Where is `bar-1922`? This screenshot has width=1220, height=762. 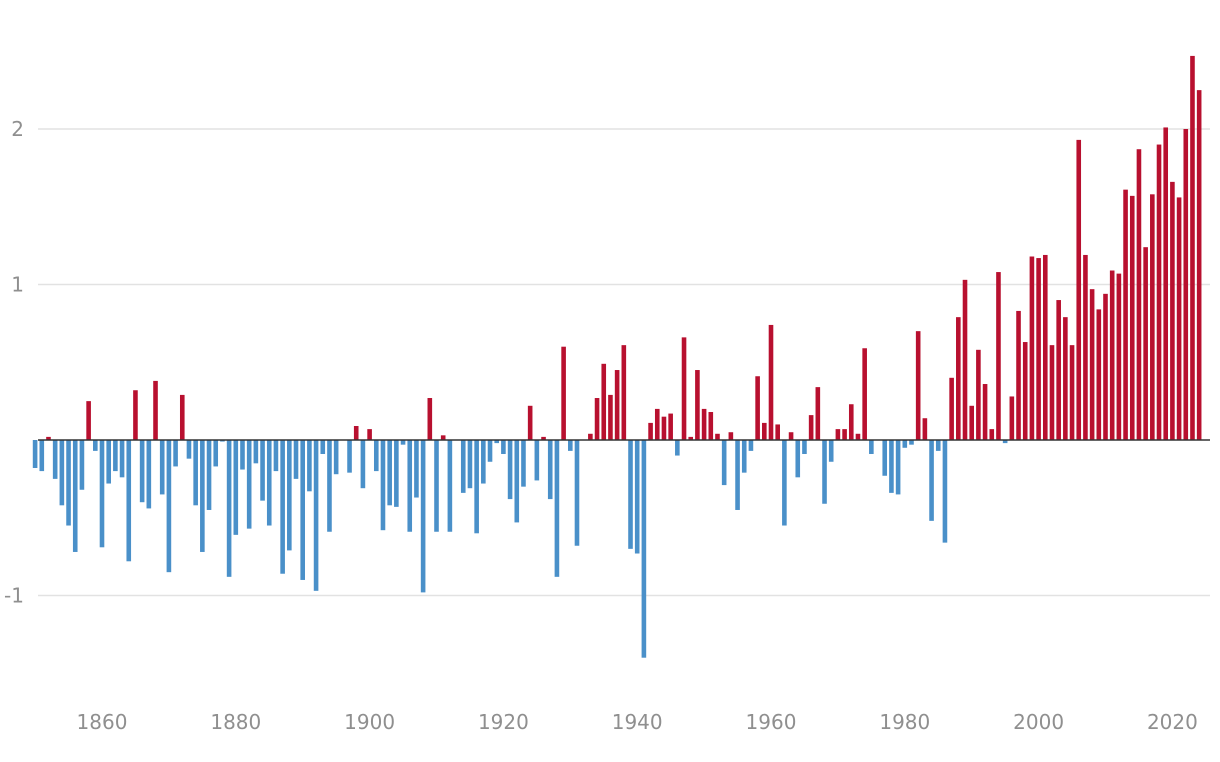 bar-1922 is located at coordinates (517, 481).